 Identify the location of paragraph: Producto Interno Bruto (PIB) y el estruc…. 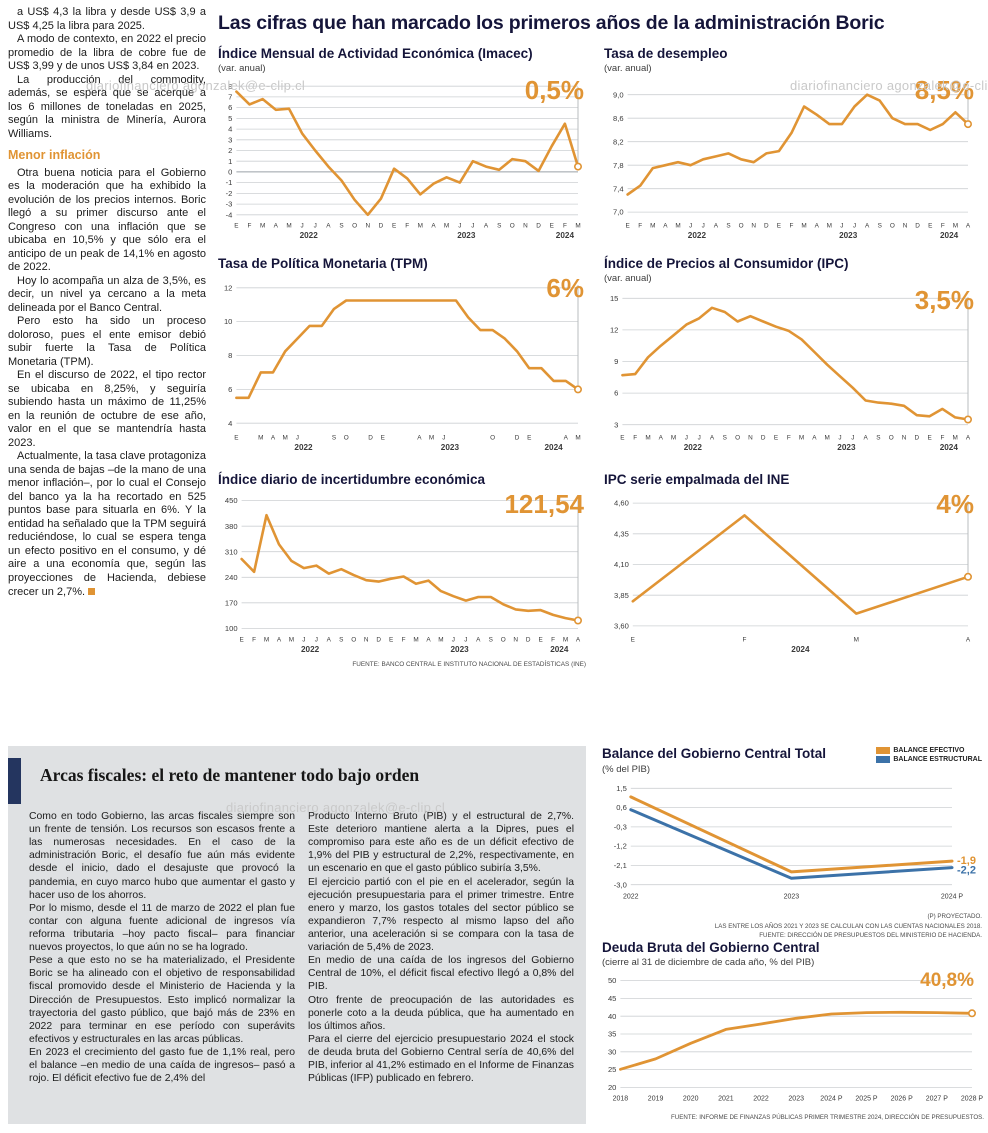
(441, 843).